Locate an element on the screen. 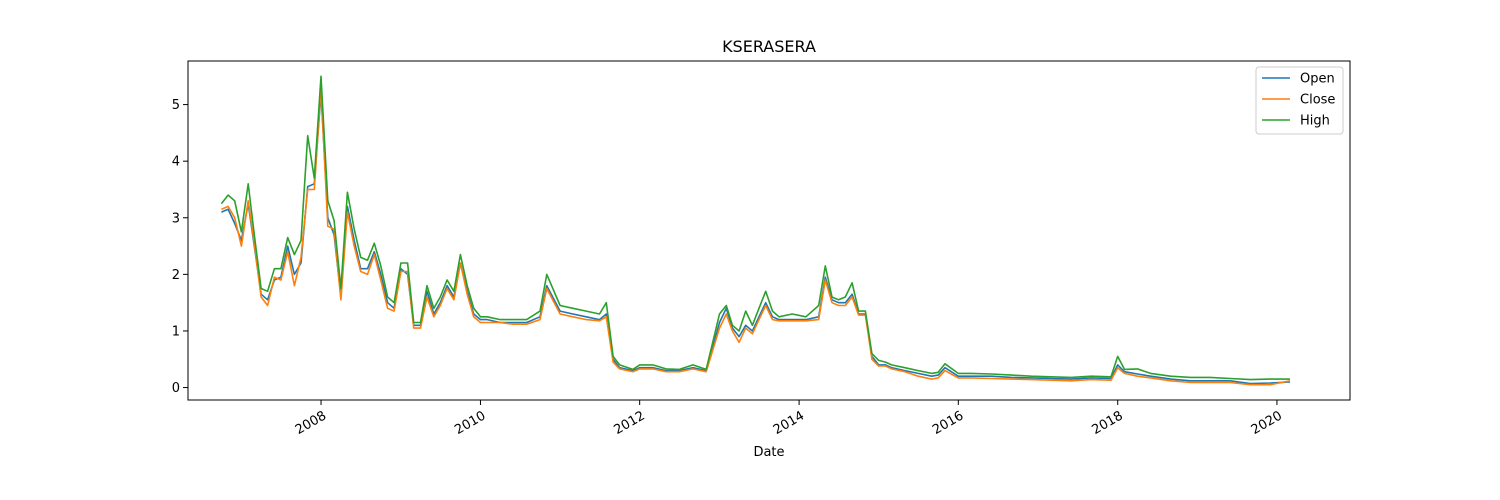 The width and height of the screenshot is (1500, 500). x-axis-label: Date is located at coordinates (768, 452).